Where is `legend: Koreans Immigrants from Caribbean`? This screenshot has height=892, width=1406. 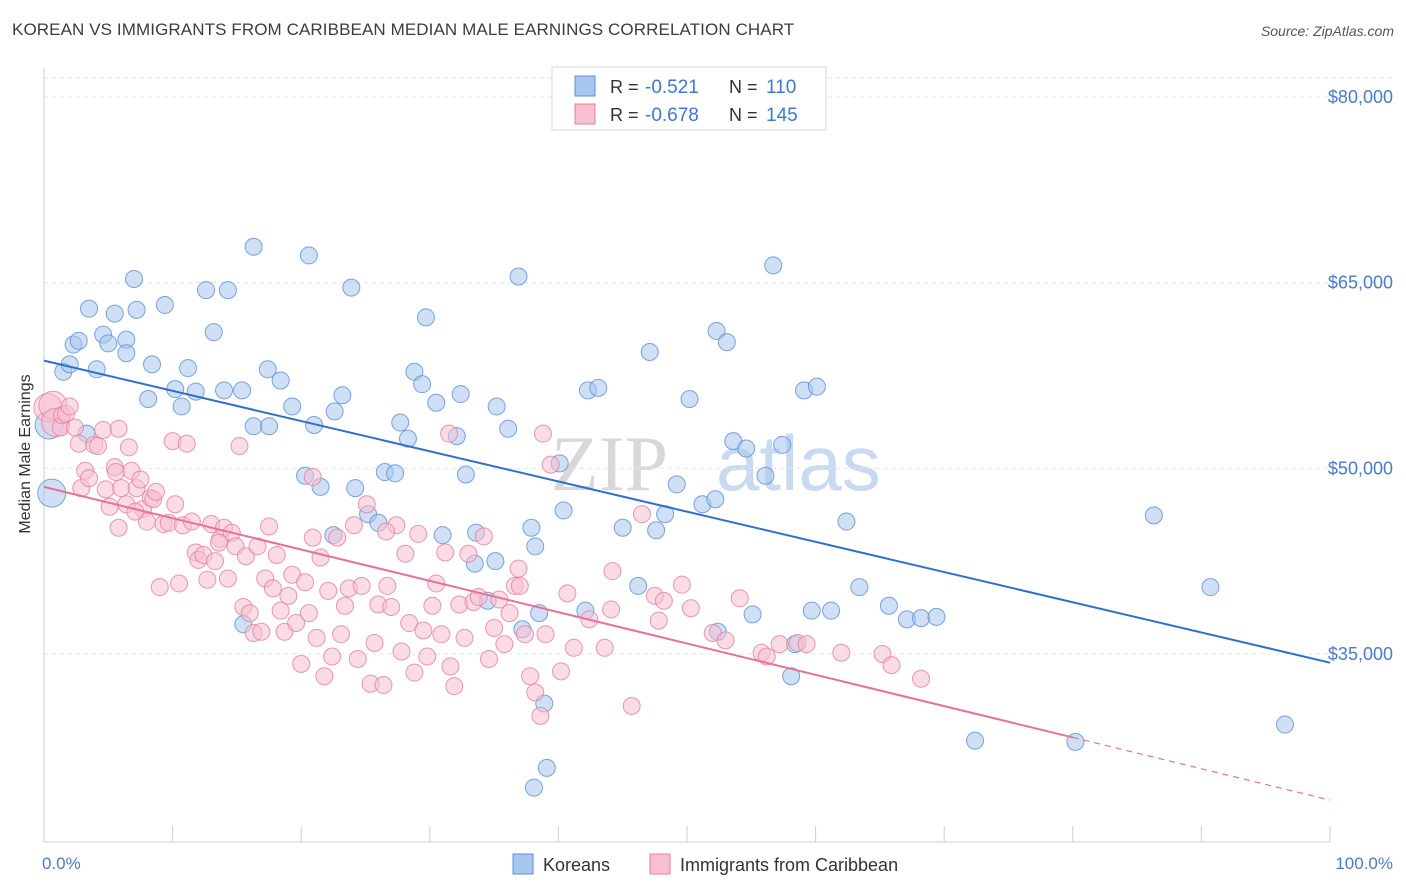
legend: Koreans Immigrants from Caribbean is located at coordinates (705, 864).